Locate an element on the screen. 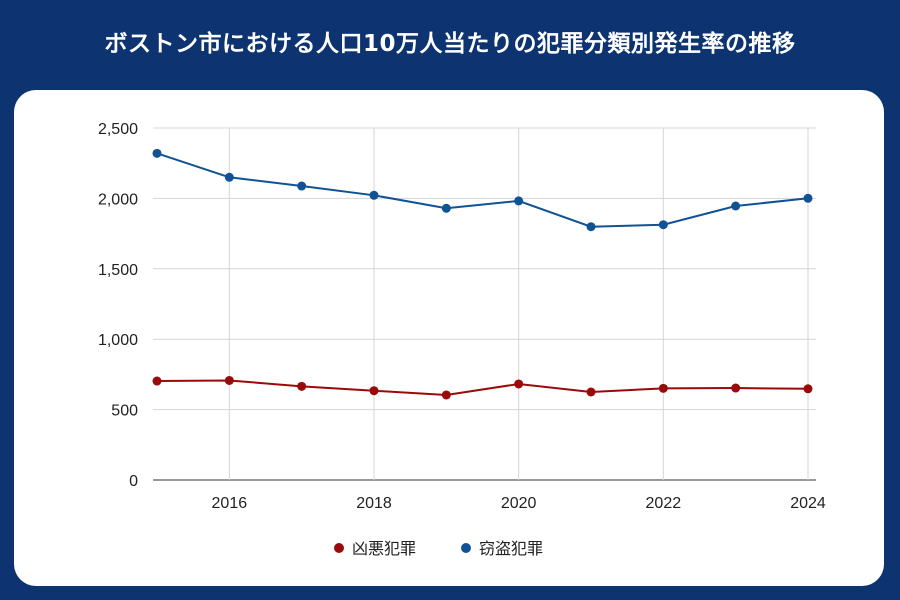  y-tick-label: 1,500 is located at coordinates (118, 270).